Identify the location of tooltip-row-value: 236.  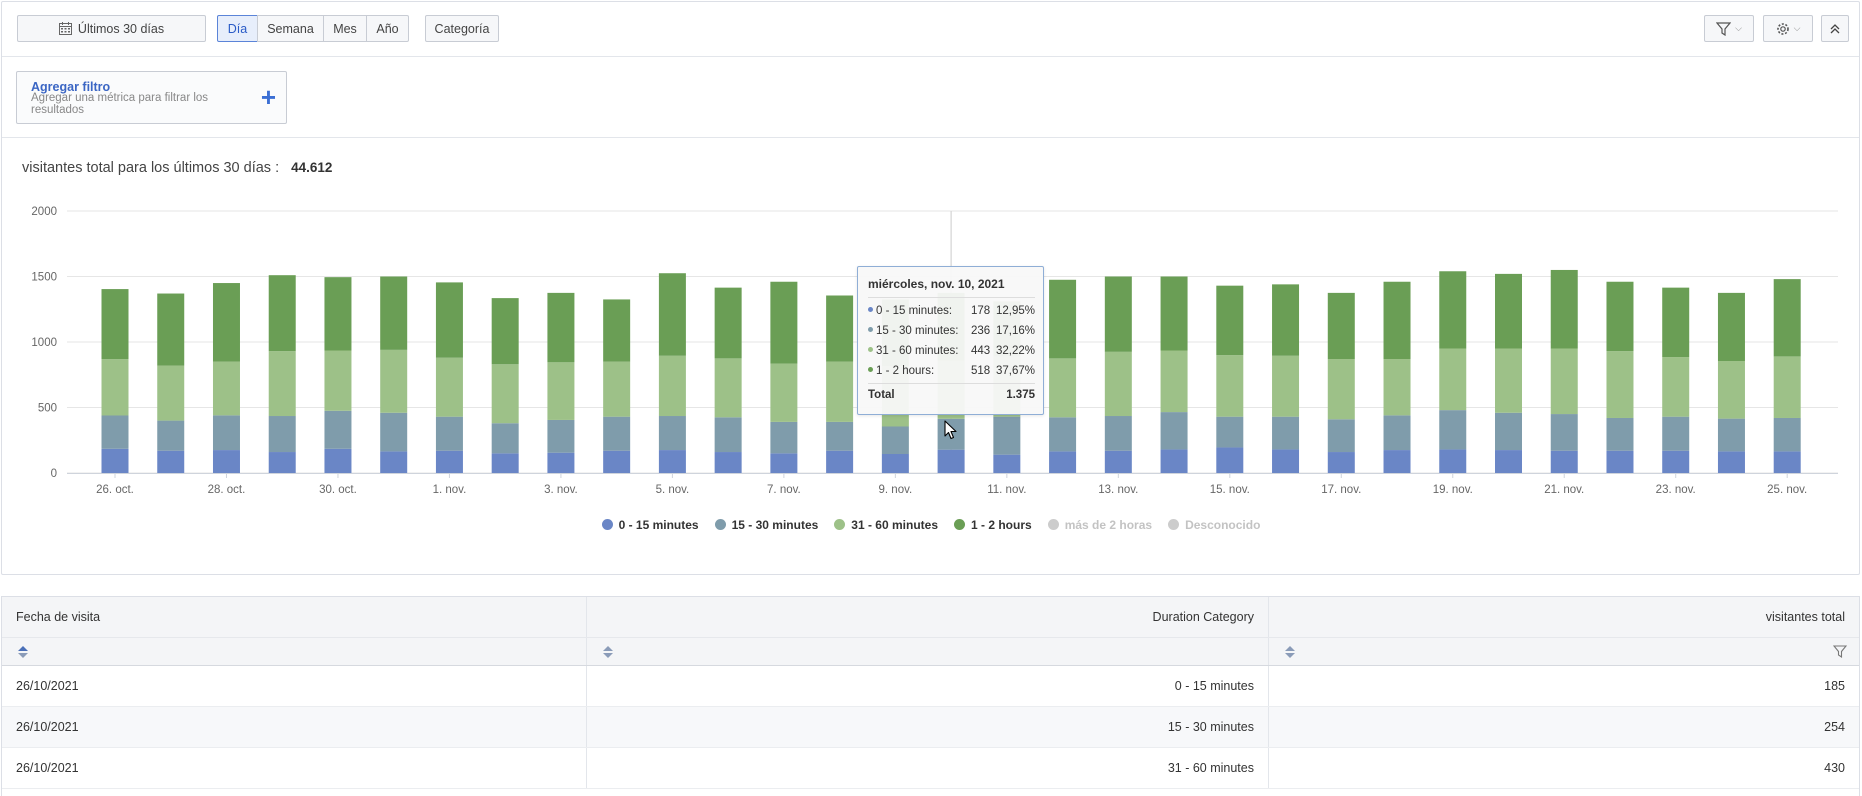
(981, 331).